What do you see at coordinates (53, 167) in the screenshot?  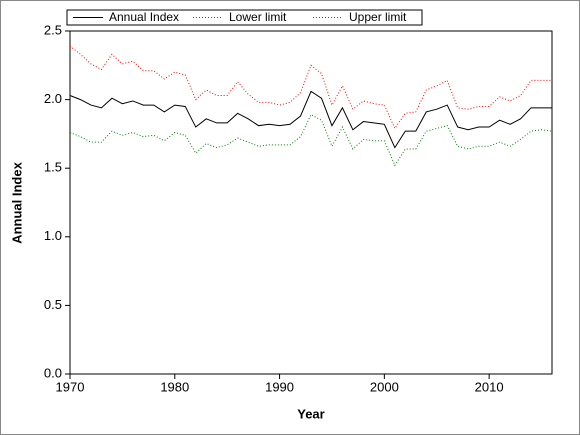 I see `y-tick-label: 1.5` at bounding box center [53, 167].